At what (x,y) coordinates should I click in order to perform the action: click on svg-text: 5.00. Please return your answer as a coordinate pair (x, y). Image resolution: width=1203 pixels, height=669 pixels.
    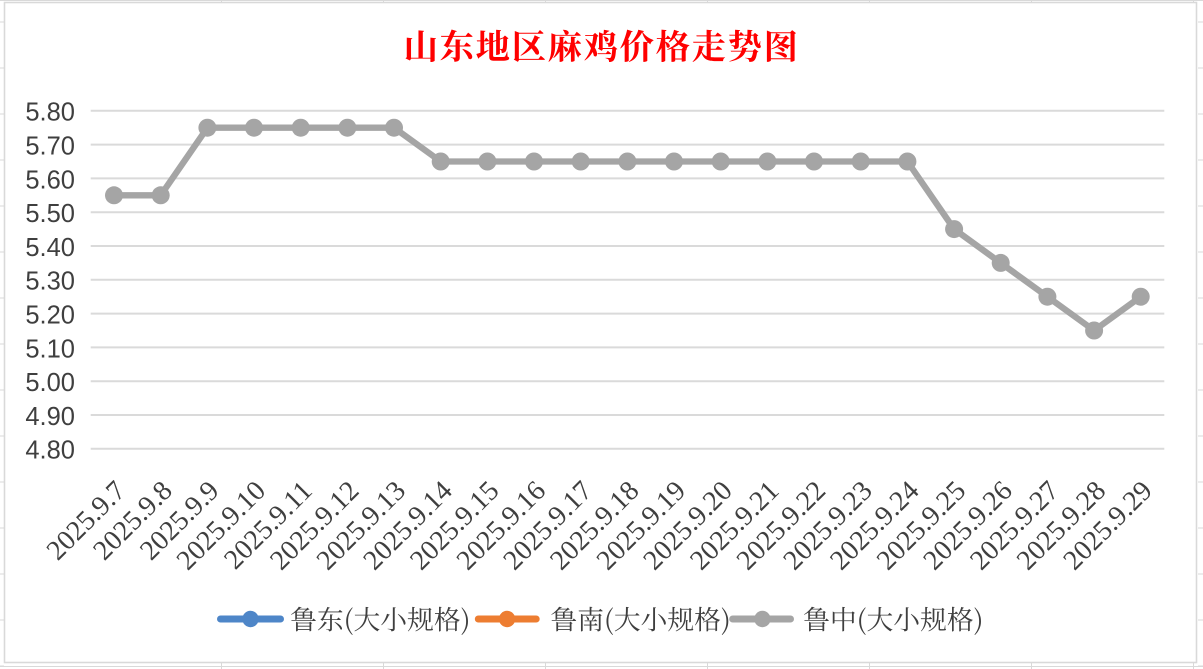
    Looking at the image, I should click on (50, 383).